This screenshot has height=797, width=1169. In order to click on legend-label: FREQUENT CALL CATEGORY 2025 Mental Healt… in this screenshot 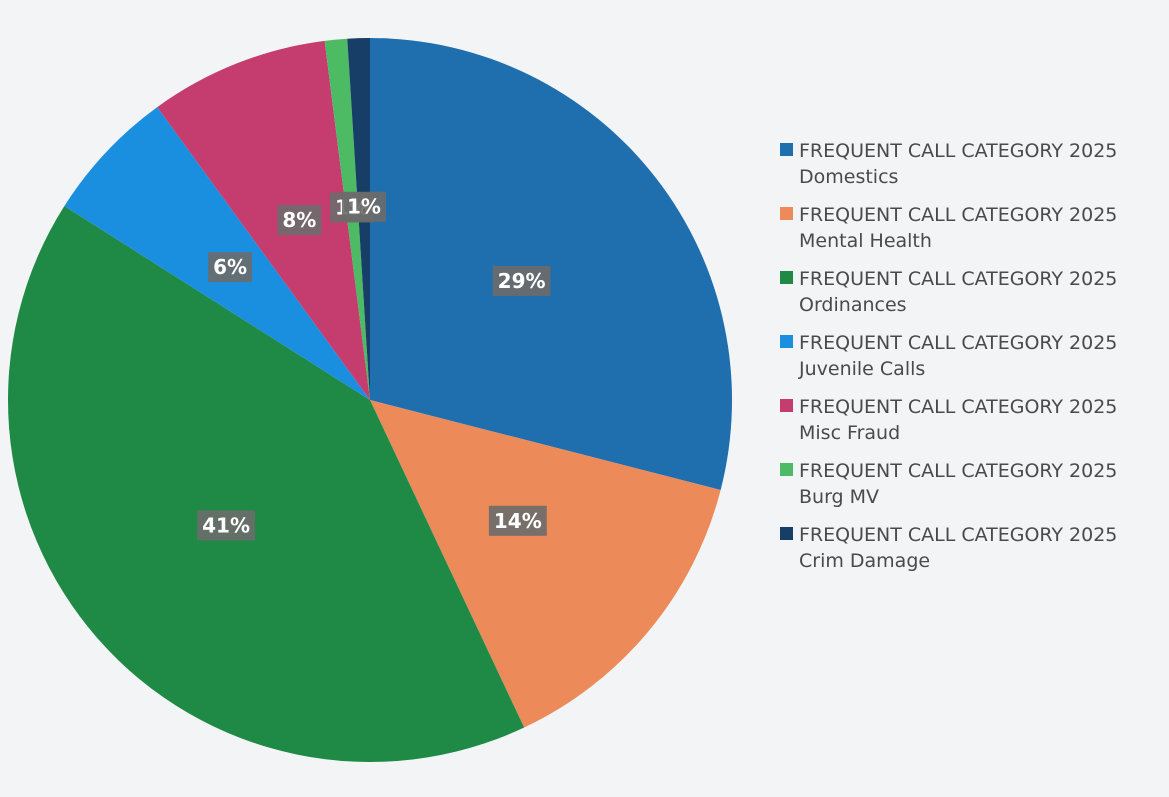, I will do `click(958, 228)`.